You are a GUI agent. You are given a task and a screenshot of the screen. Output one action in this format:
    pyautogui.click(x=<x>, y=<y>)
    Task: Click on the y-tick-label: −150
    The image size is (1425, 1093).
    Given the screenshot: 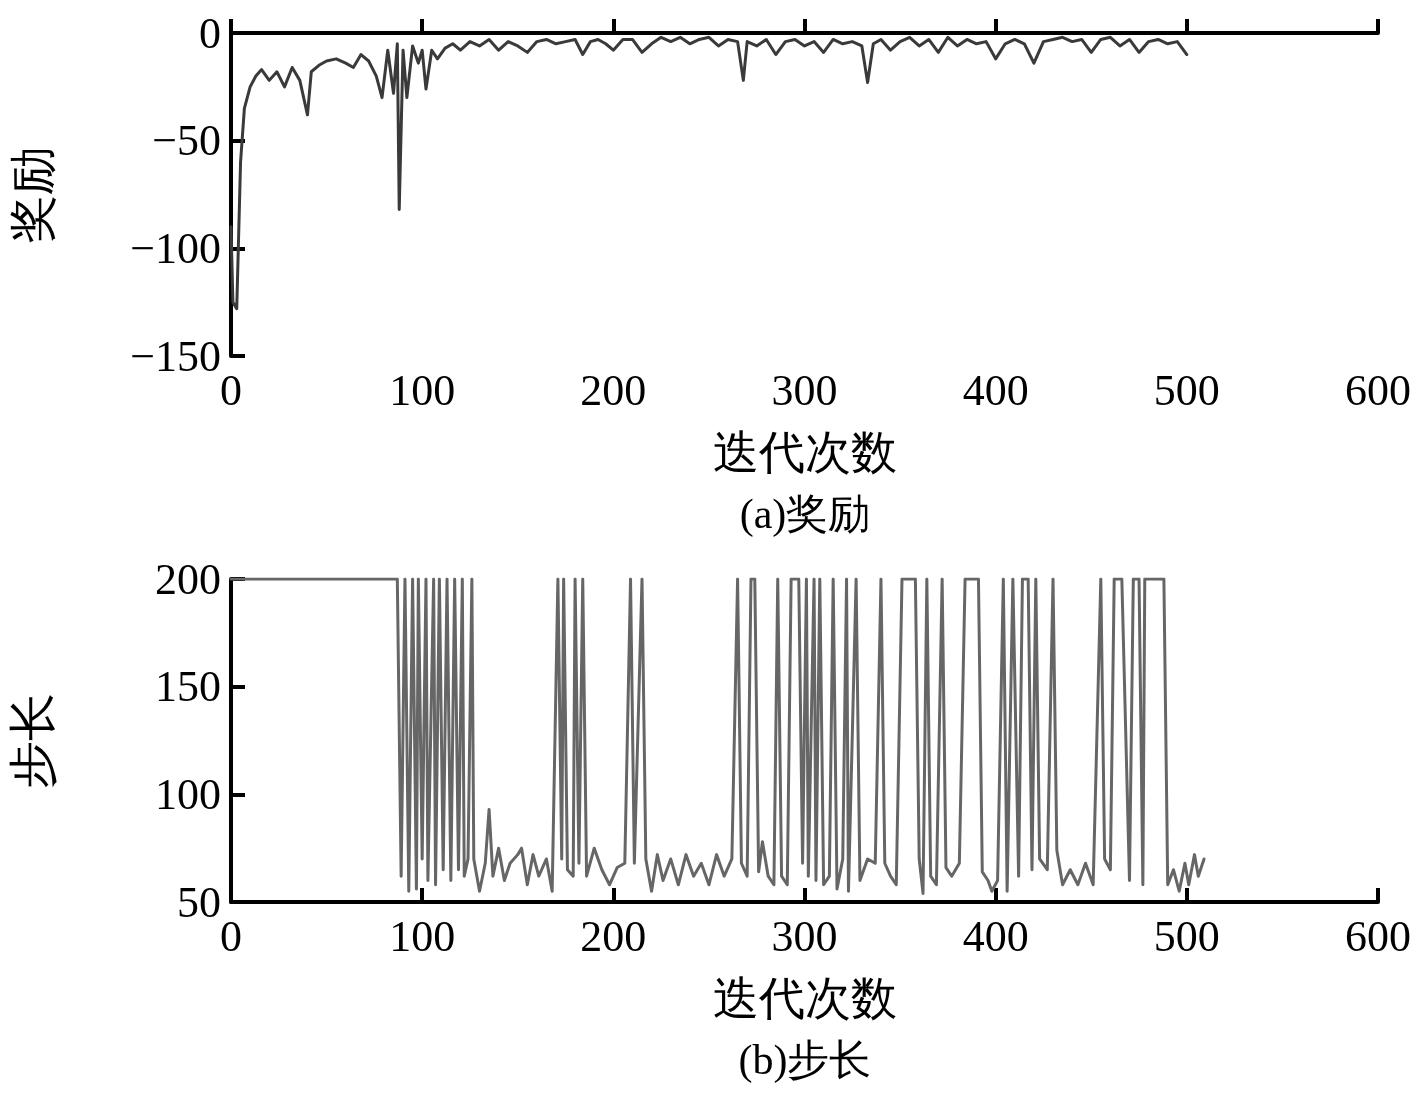 What is the action you would take?
    pyautogui.click(x=175, y=356)
    